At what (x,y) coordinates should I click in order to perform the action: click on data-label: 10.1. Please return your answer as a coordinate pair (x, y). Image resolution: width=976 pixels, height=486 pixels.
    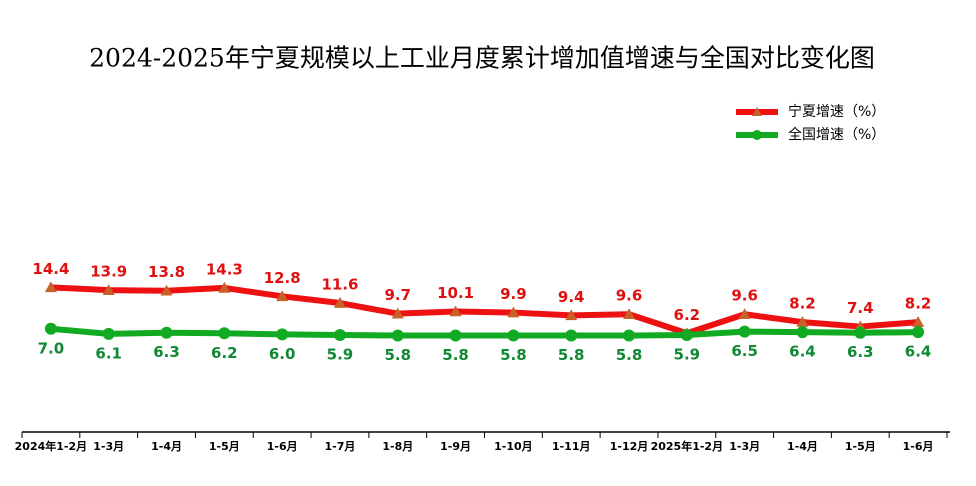
    Looking at the image, I should click on (455, 293).